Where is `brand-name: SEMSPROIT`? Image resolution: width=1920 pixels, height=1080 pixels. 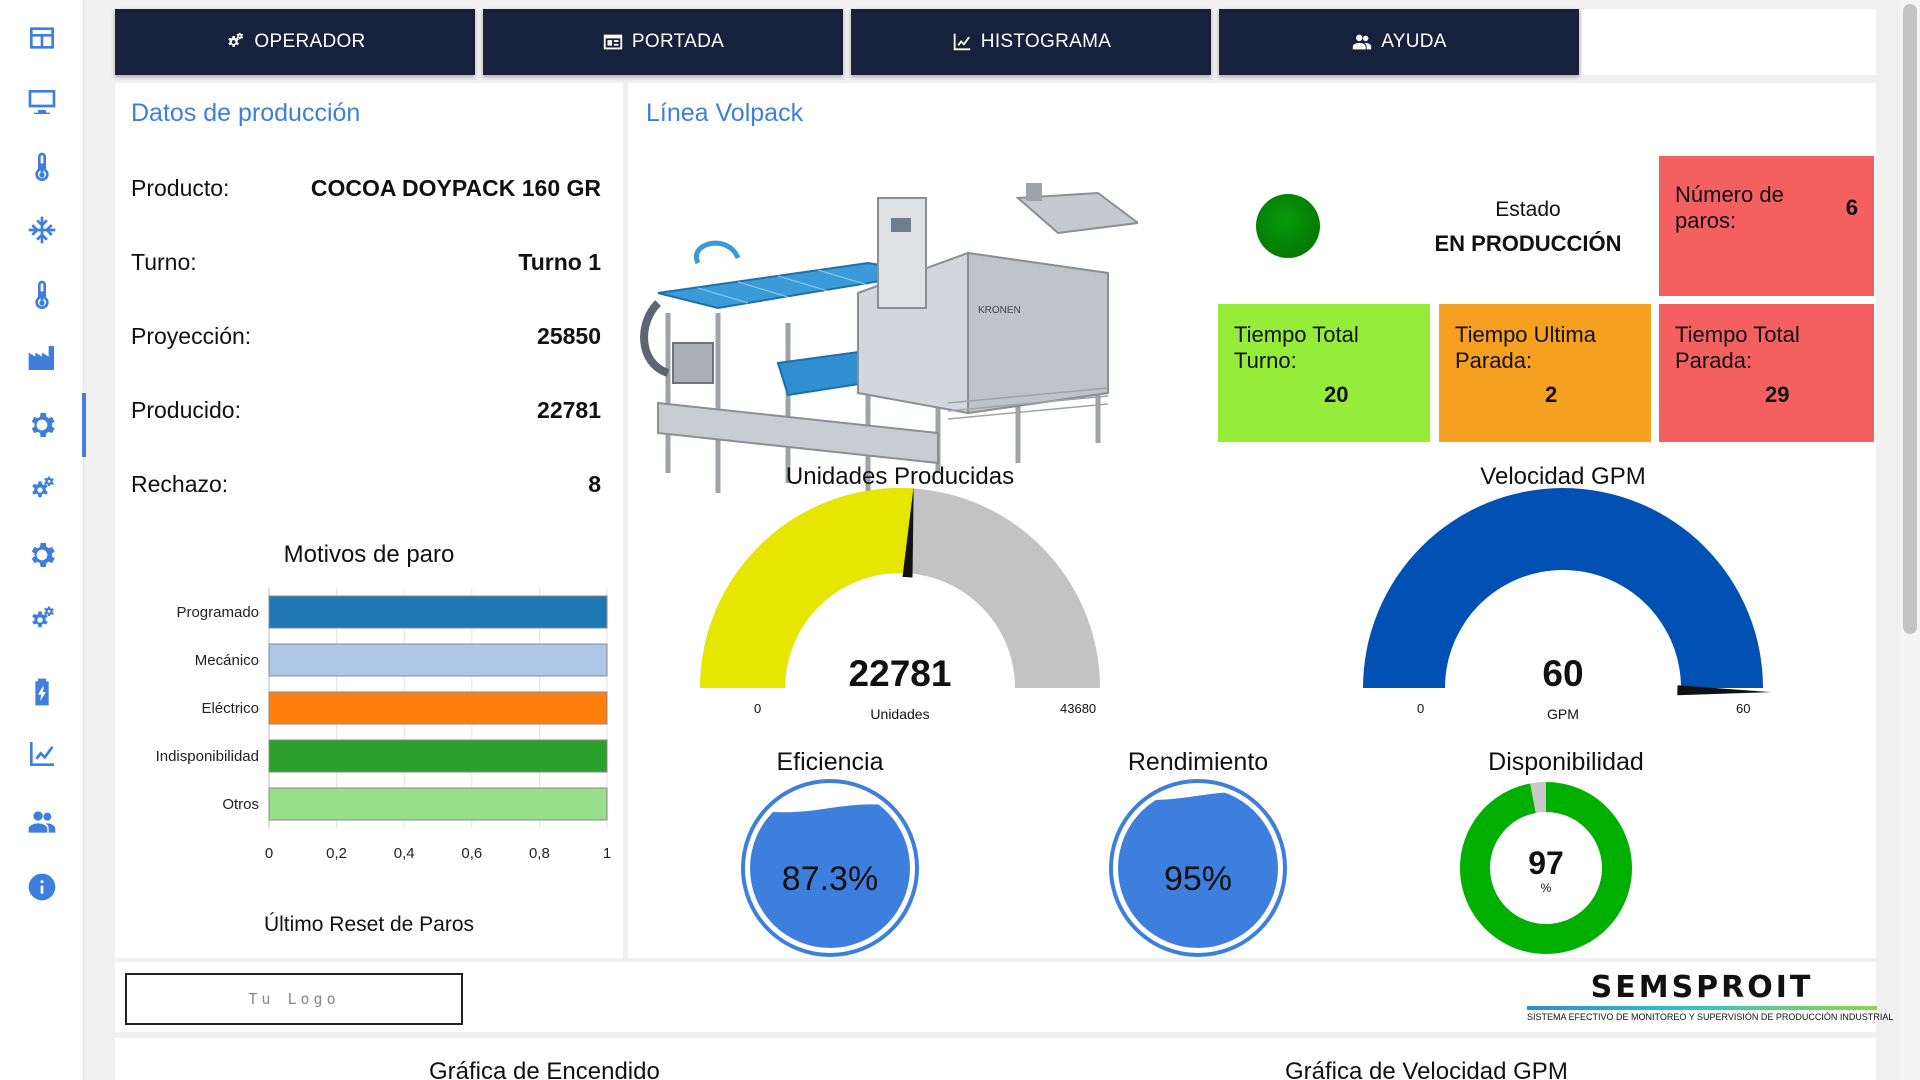
brand-name: SEMSPROIT is located at coordinates (1702, 987).